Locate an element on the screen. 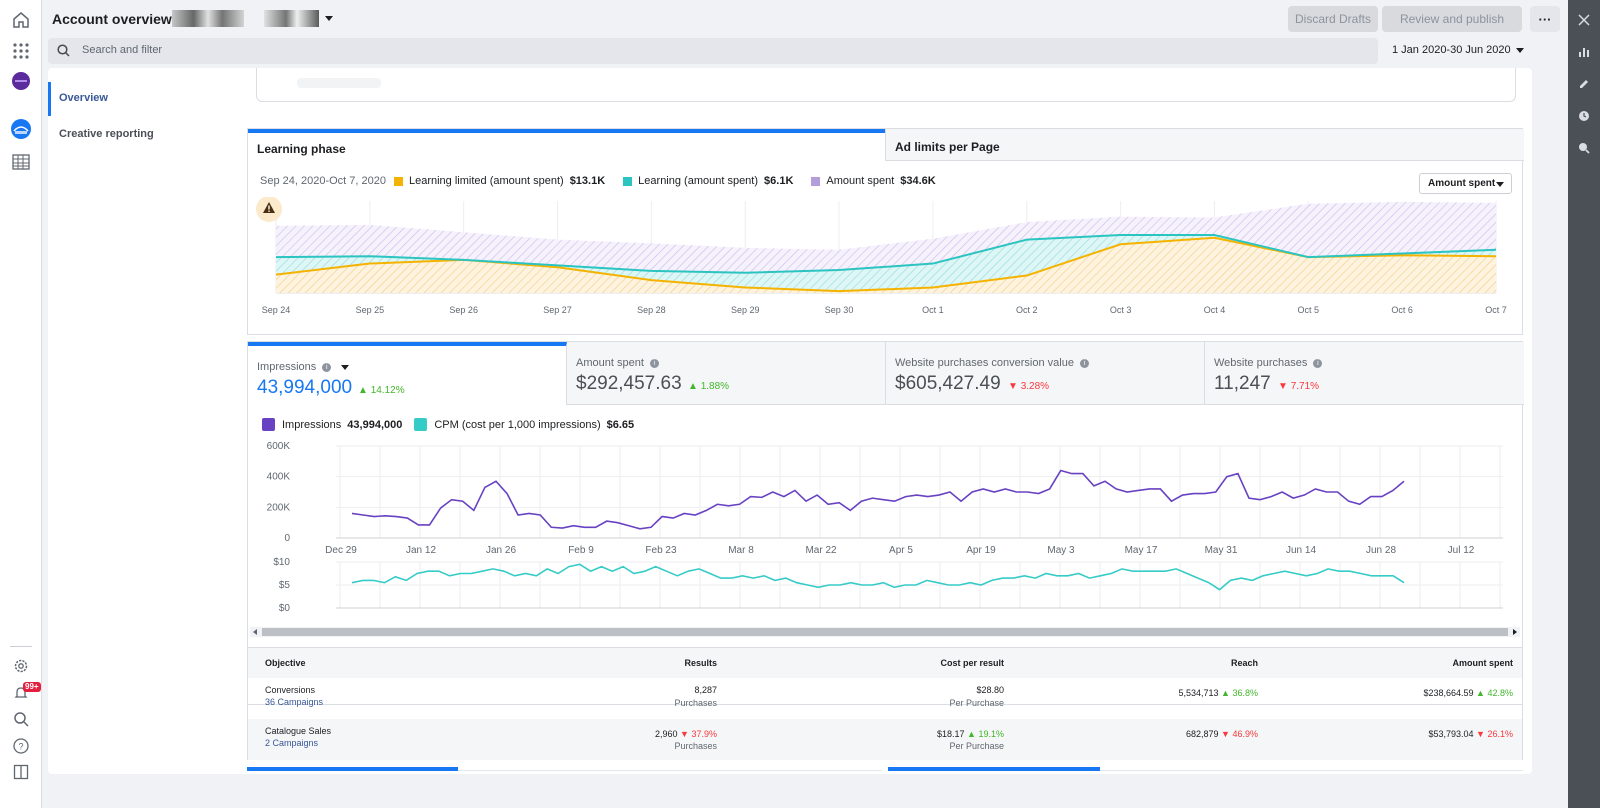 The height and width of the screenshot is (808, 1600). spent-cell: $53,793.04 ▼ 26.1% is located at coordinates (1440, 734).